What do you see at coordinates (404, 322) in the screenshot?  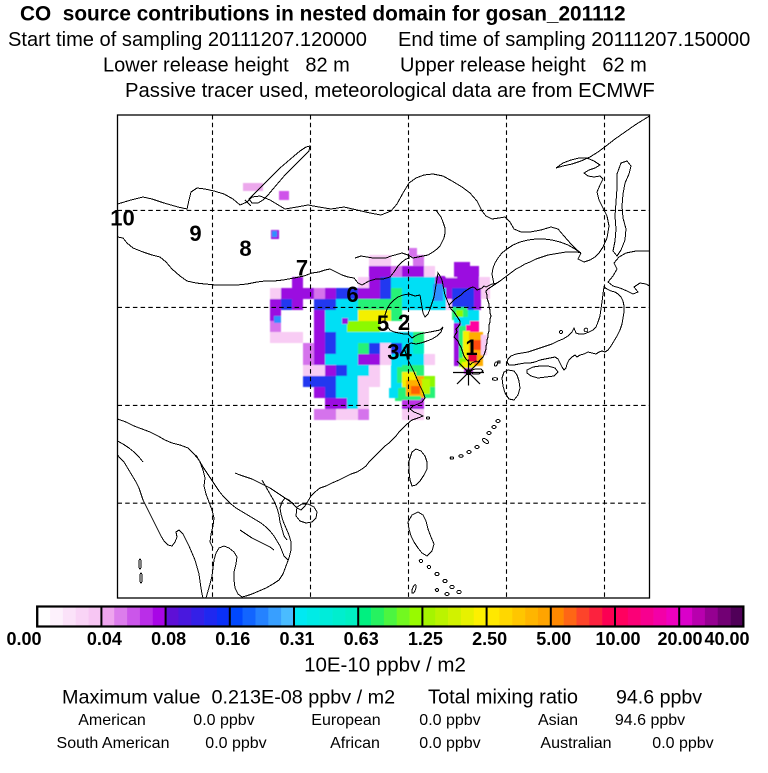 I see `svg-text: 2` at bounding box center [404, 322].